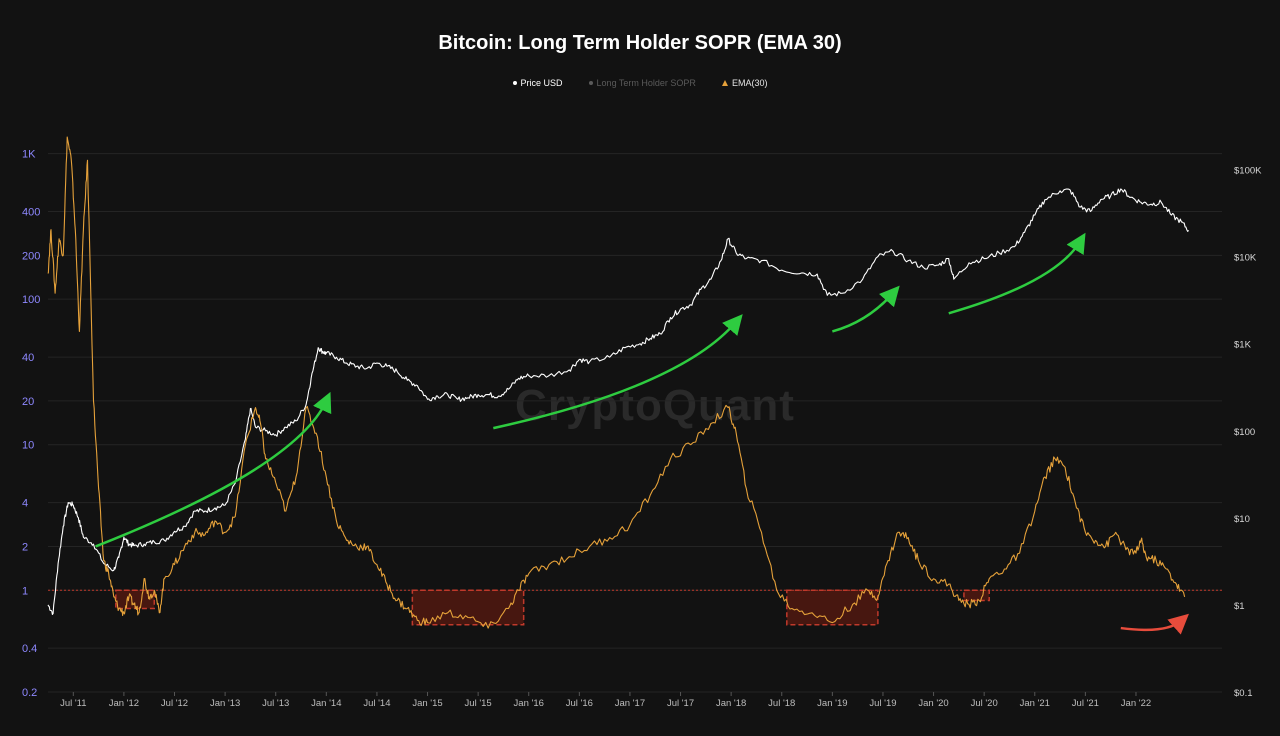 The height and width of the screenshot is (736, 1280). Describe the element at coordinates (541, 83) in the screenshot. I see `legend-label-price: Price USD` at that location.